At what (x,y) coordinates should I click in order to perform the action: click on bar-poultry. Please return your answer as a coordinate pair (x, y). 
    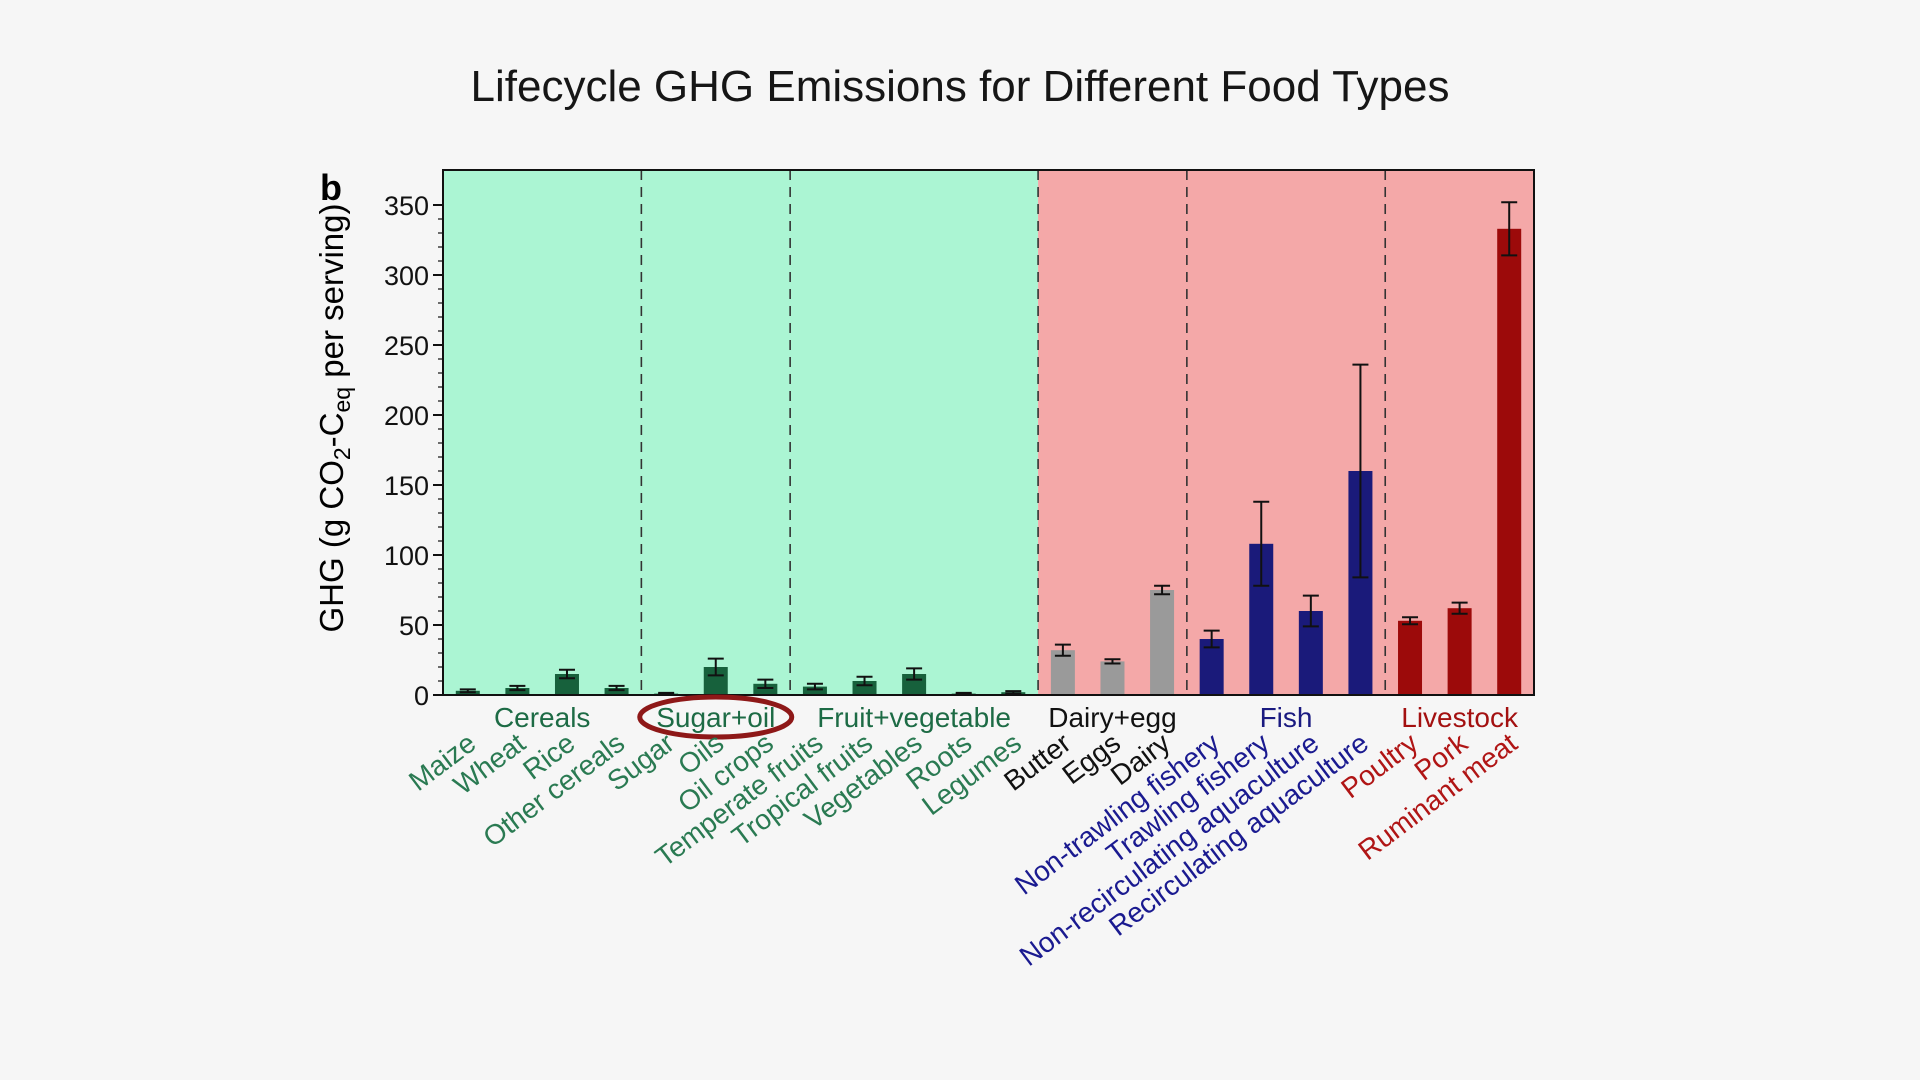
    Looking at the image, I should click on (1410, 657).